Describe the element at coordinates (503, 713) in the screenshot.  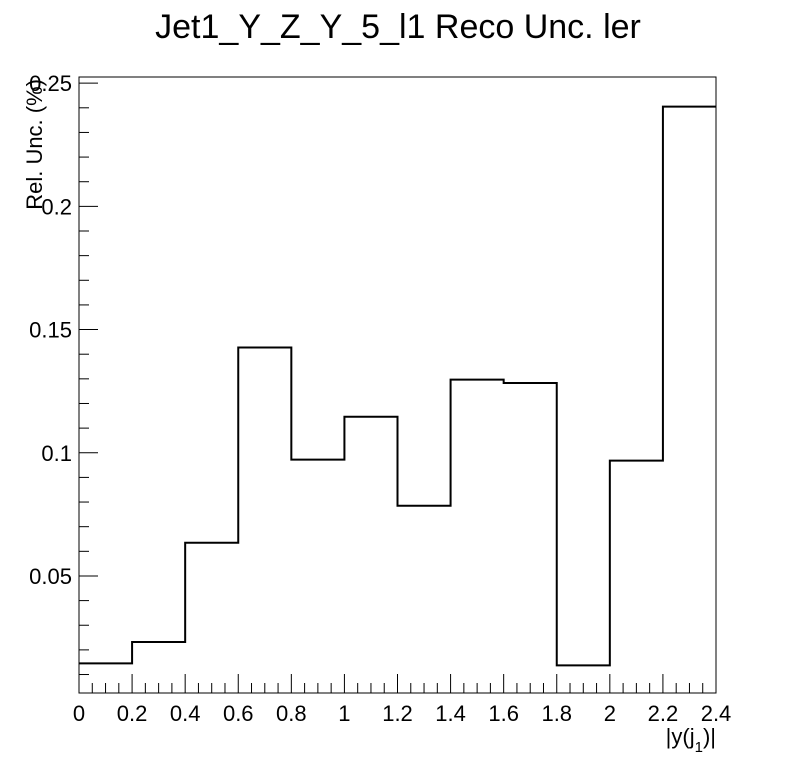
I see `x-tick-label: 1.6` at that location.